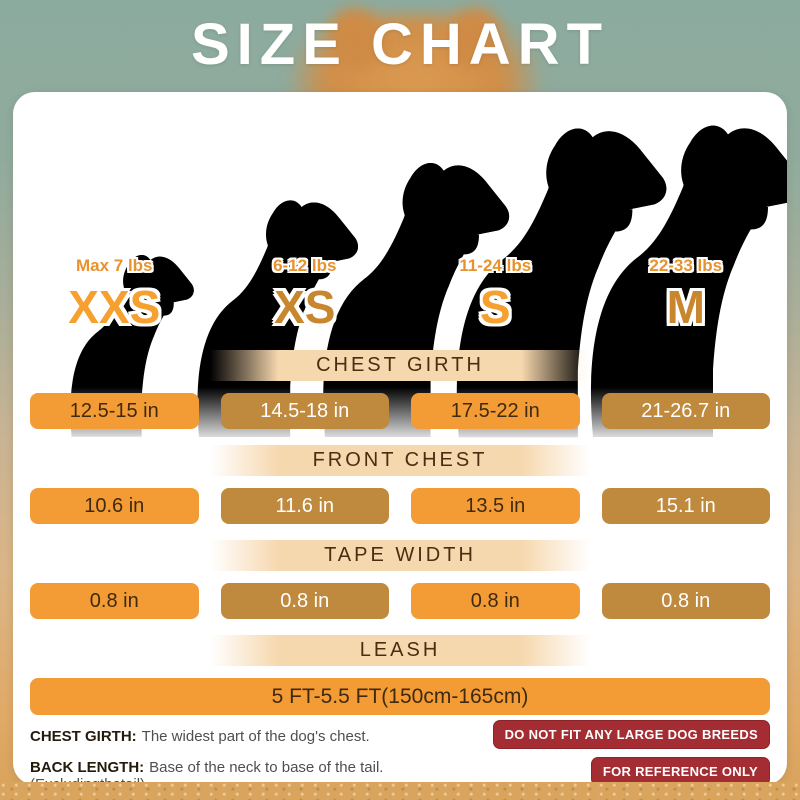 This screenshot has height=800, width=800. What do you see at coordinates (400, 460) in the screenshot?
I see `section-header-front-chest: FRONT CHEST` at bounding box center [400, 460].